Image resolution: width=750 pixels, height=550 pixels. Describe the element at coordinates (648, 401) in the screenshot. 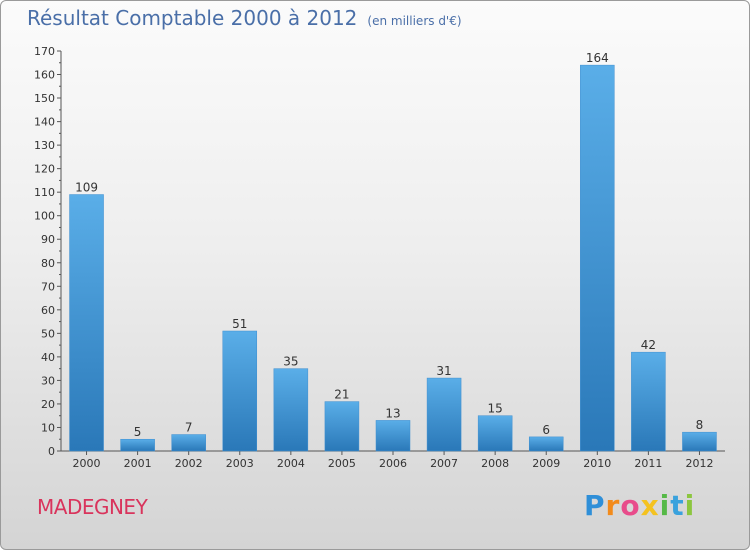

I see `bar-2011` at that location.